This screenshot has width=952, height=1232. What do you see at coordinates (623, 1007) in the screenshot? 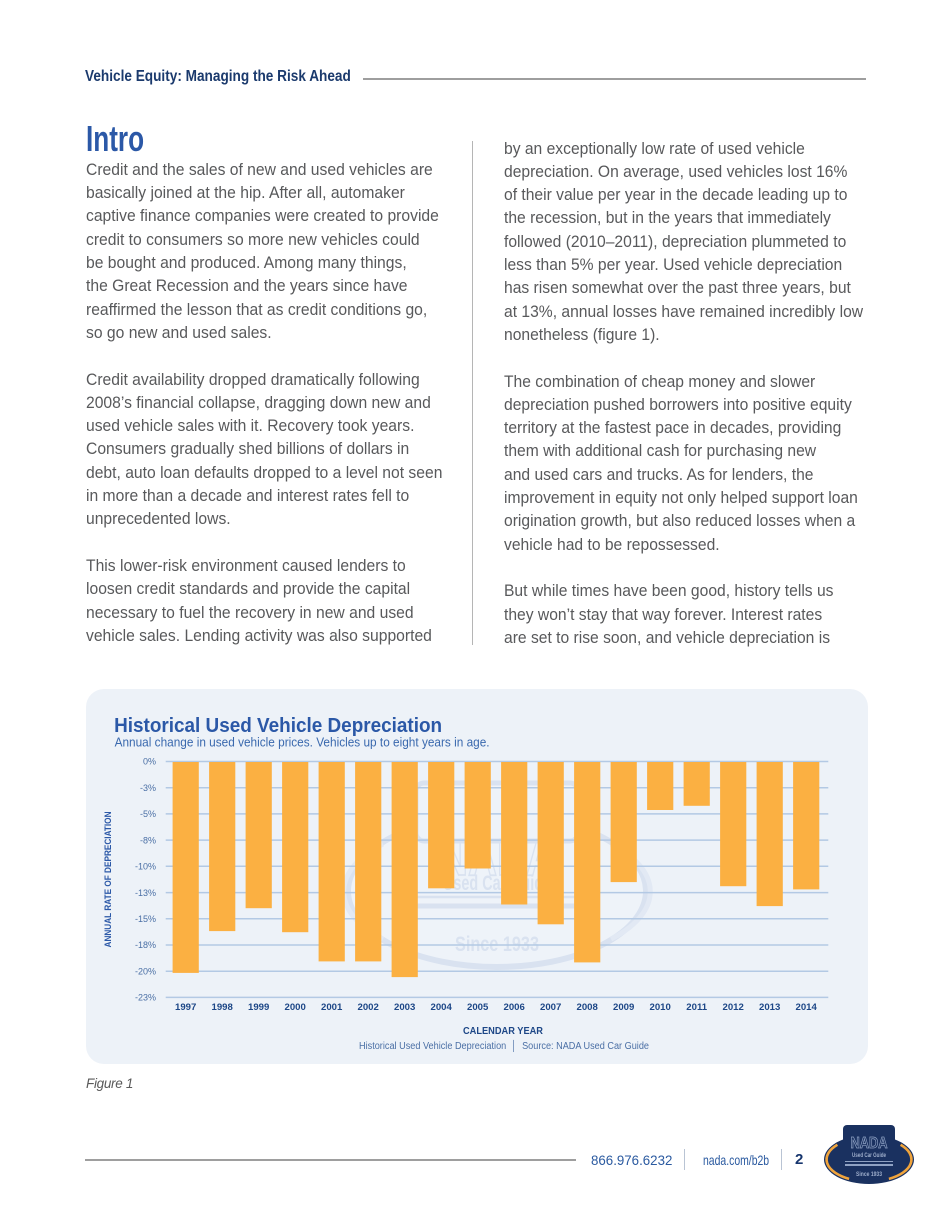
I see `svg-text: 2009` at bounding box center [623, 1007].